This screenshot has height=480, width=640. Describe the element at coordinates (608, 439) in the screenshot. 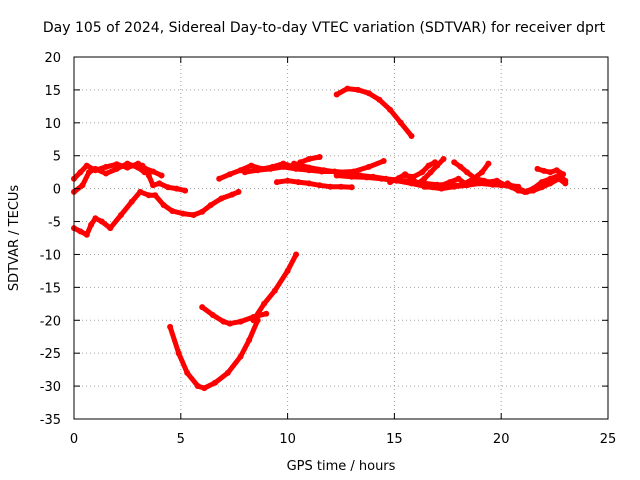

I see `x-tick-label: 25` at that location.